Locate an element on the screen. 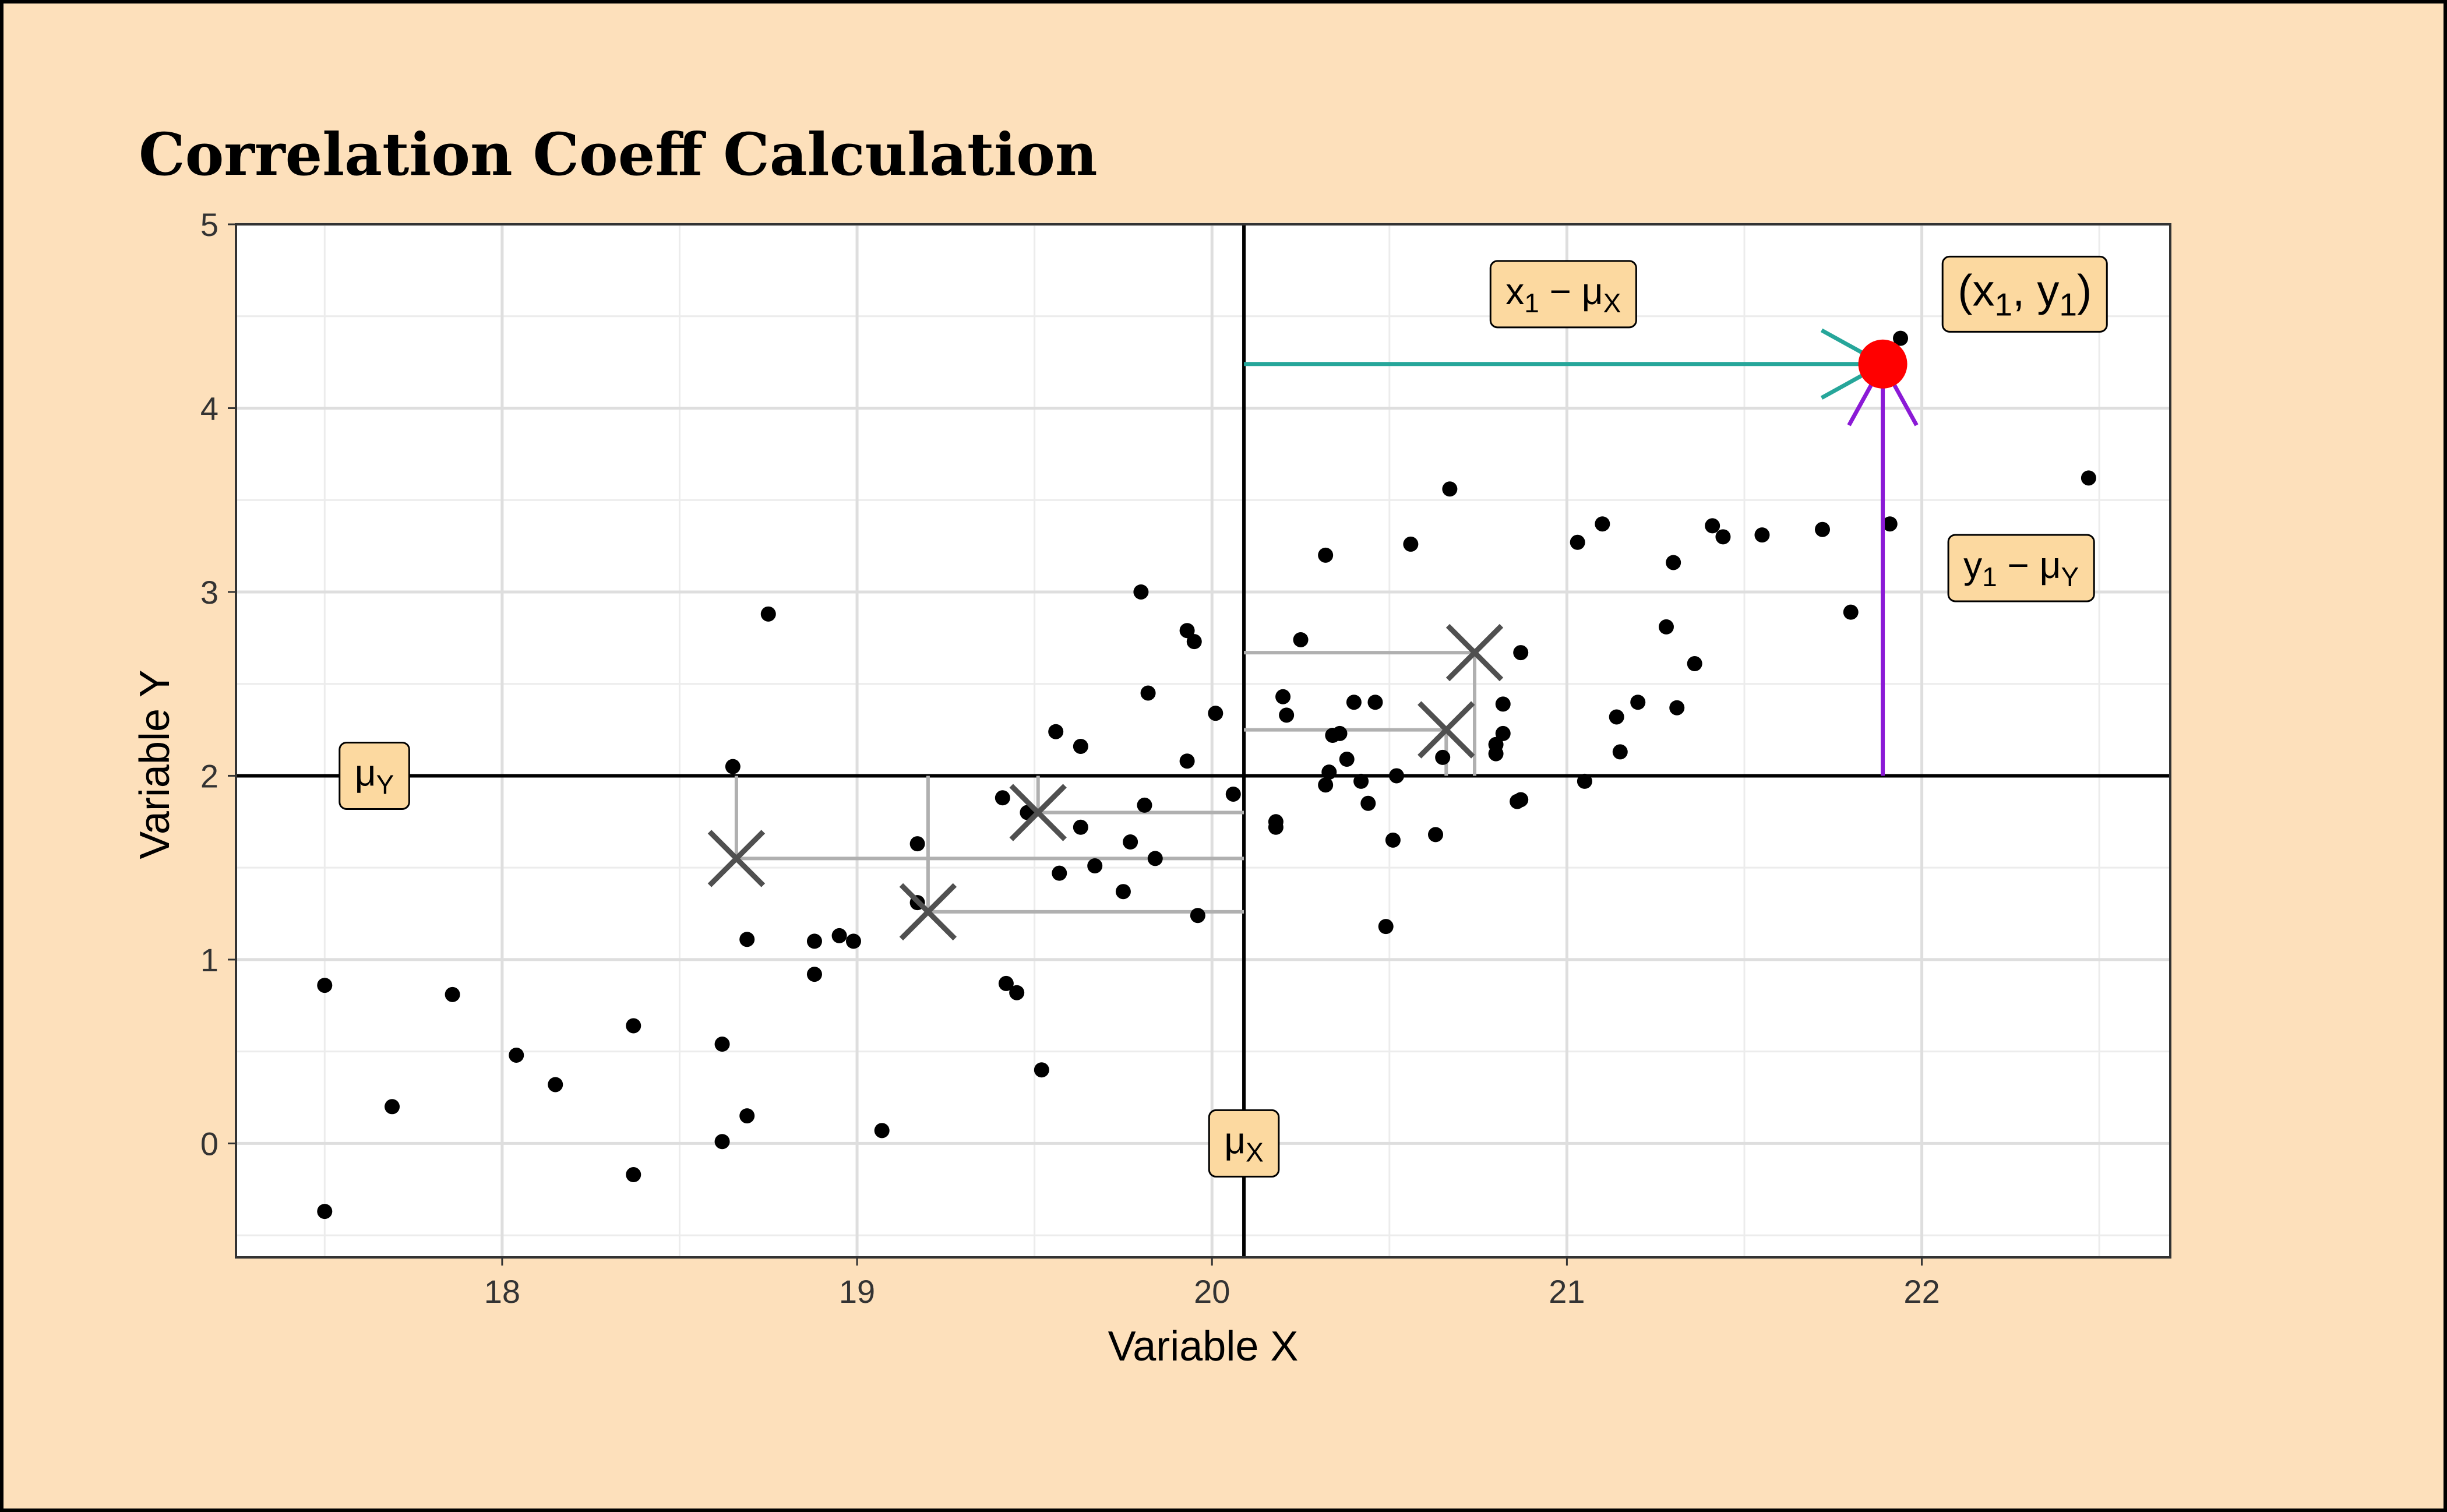 Image resolution: width=2447 pixels, height=1512 pixels. x-tick-label: 19 is located at coordinates (857, 1291).